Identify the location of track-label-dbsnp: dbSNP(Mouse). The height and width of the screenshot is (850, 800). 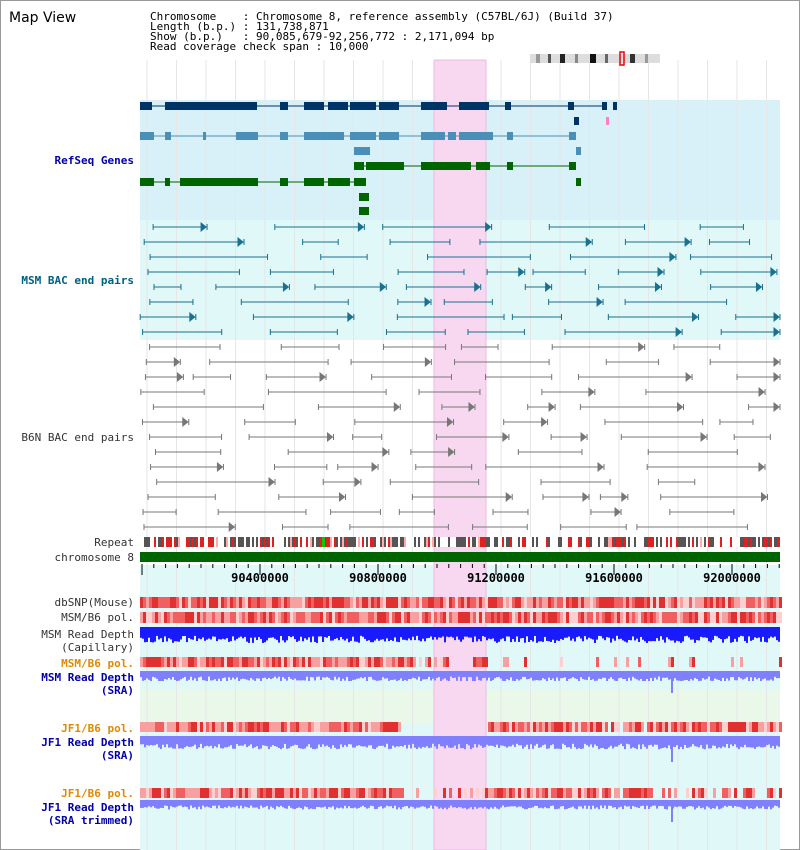
(94, 602).